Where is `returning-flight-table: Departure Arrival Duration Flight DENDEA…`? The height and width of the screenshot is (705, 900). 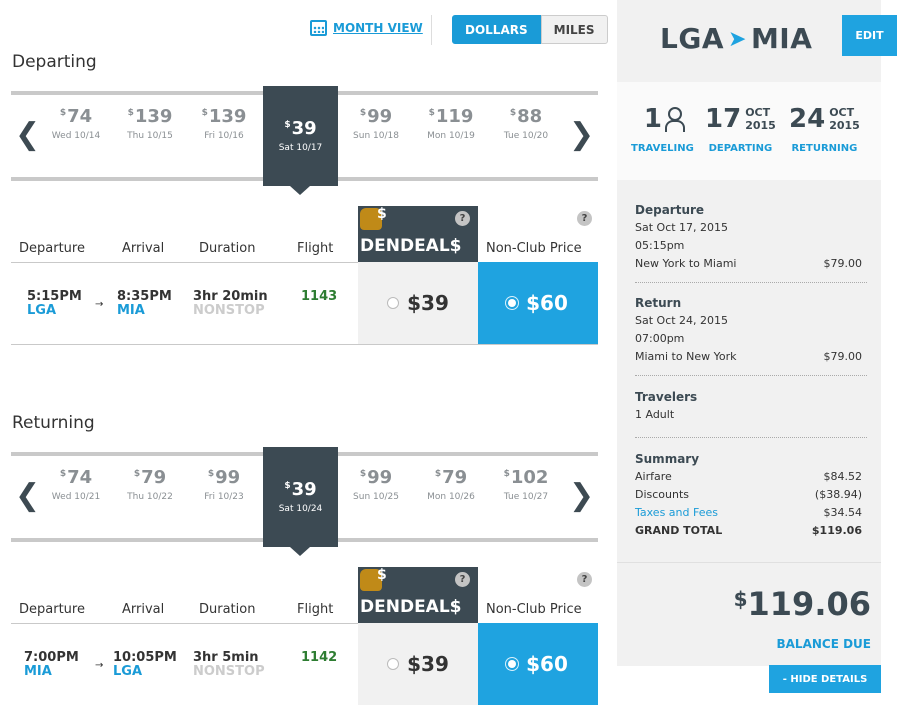 returning-flight-table: Departure Arrival Duration Flight DENDEA… is located at coordinates (304, 636).